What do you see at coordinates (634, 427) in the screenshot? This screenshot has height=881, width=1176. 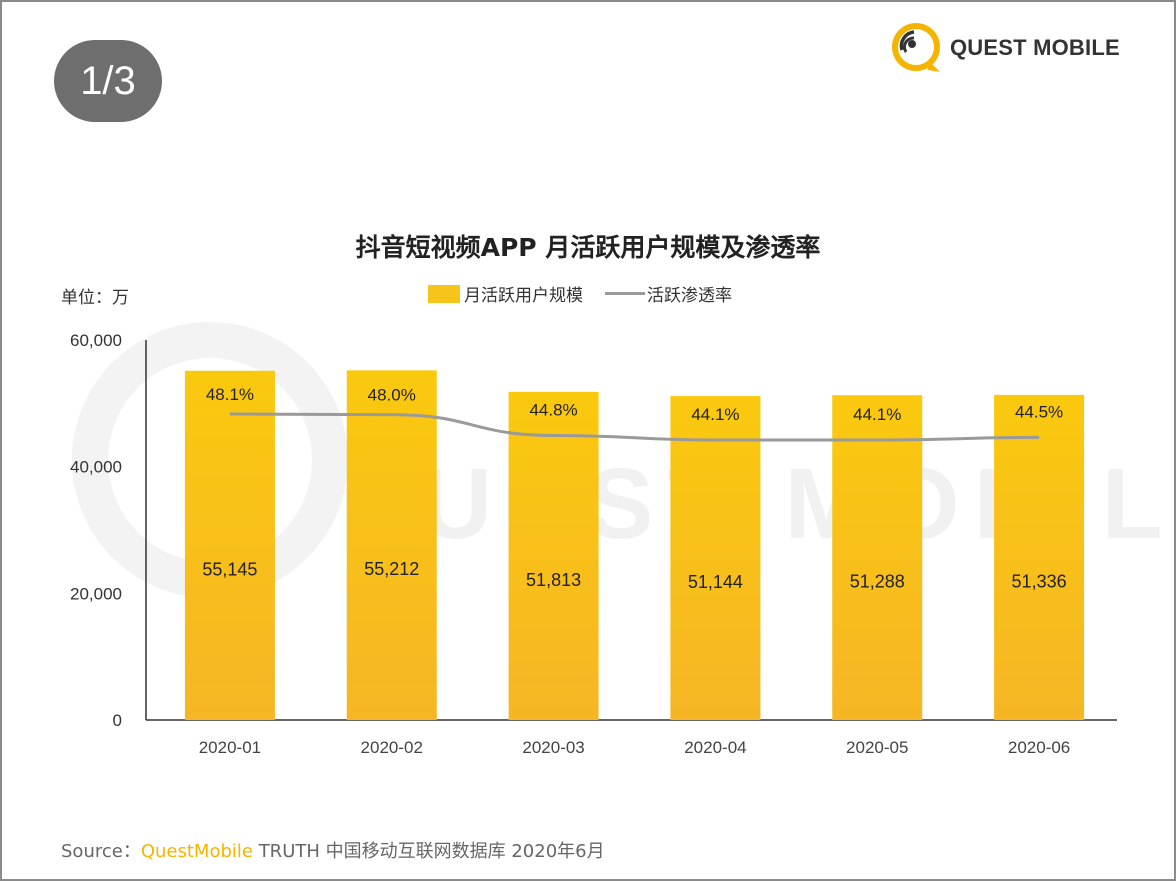 I see `penetration-line` at bounding box center [634, 427].